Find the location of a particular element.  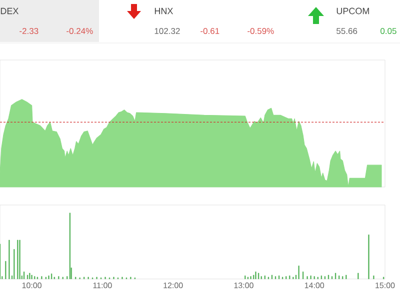

x-tick-label: 12:00 is located at coordinates (173, 285).